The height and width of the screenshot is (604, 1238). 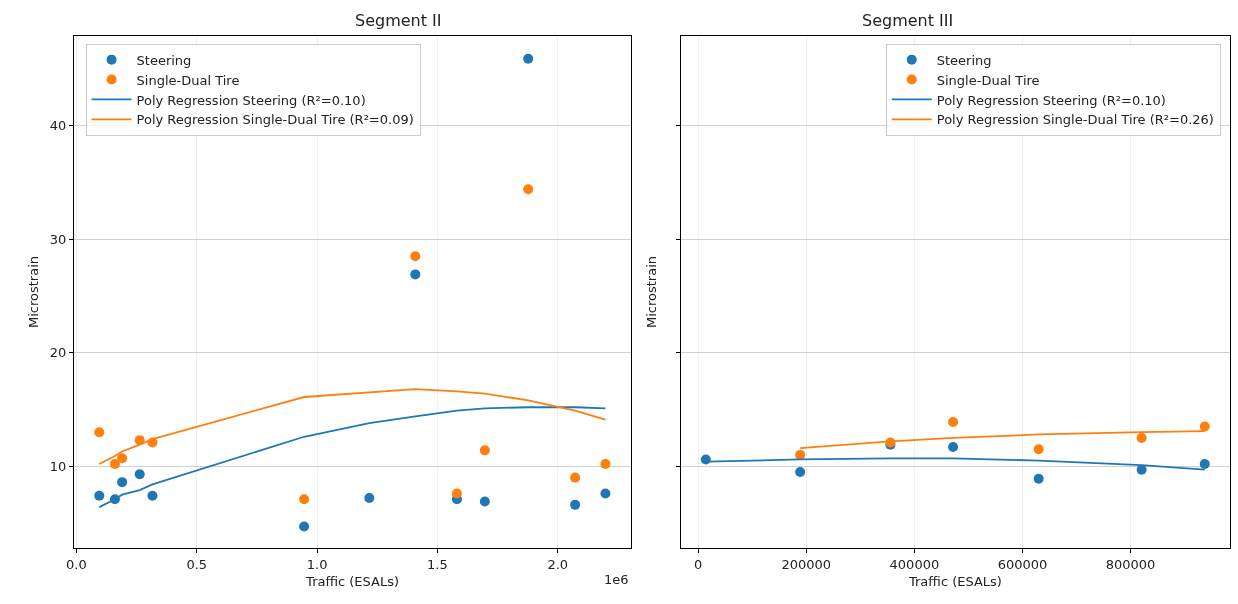 What do you see at coordinates (58, 353) in the screenshot?
I see `y-tick-label: 20` at bounding box center [58, 353].